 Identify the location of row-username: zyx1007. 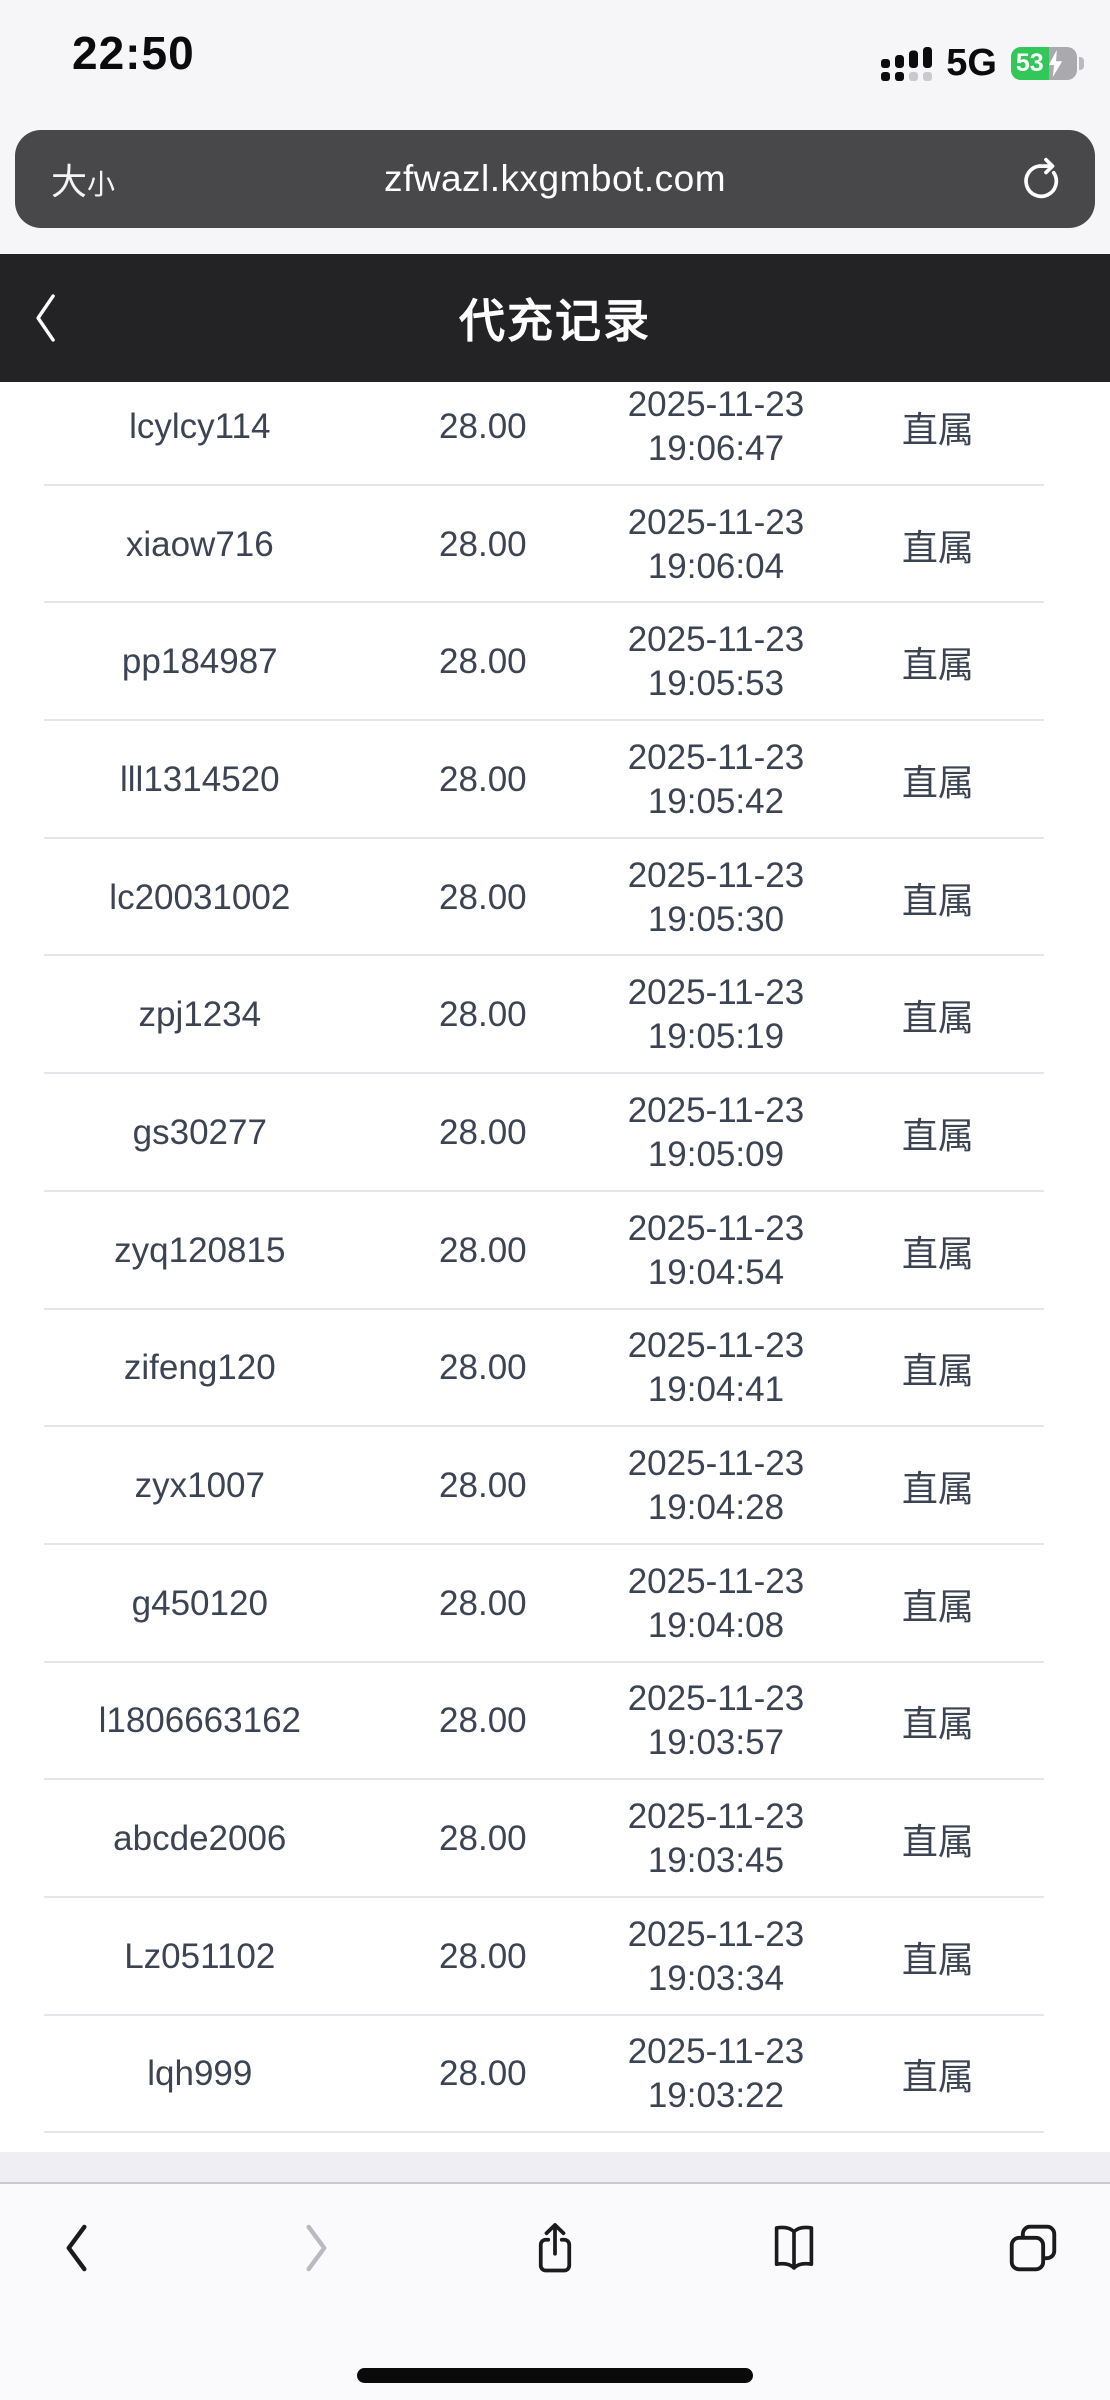
(199, 1486).